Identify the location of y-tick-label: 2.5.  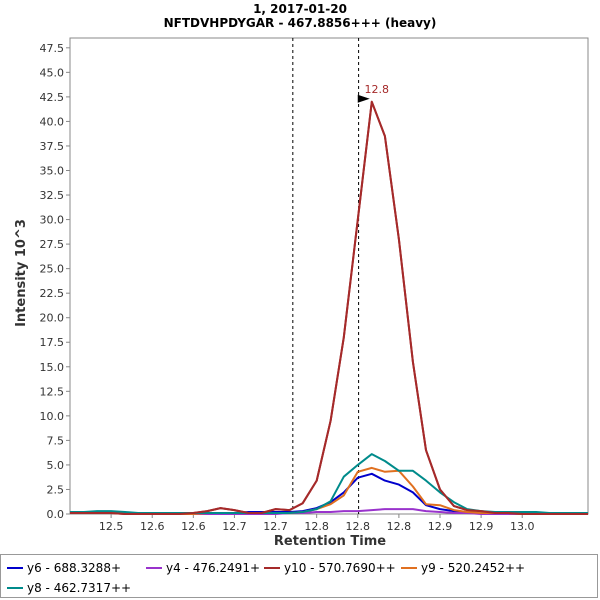
(56, 489).